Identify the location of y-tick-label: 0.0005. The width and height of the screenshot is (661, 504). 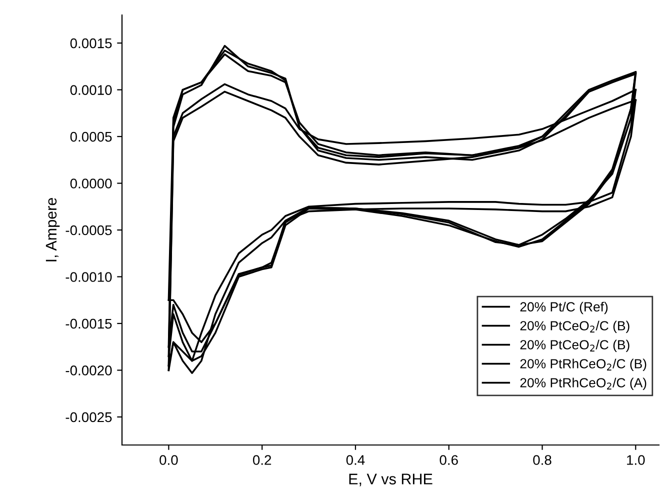
(91, 137).